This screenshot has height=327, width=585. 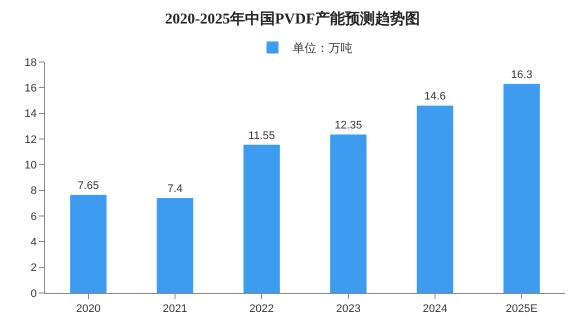 What do you see at coordinates (175, 189) in the screenshot?
I see `data-label: 7.4` at bounding box center [175, 189].